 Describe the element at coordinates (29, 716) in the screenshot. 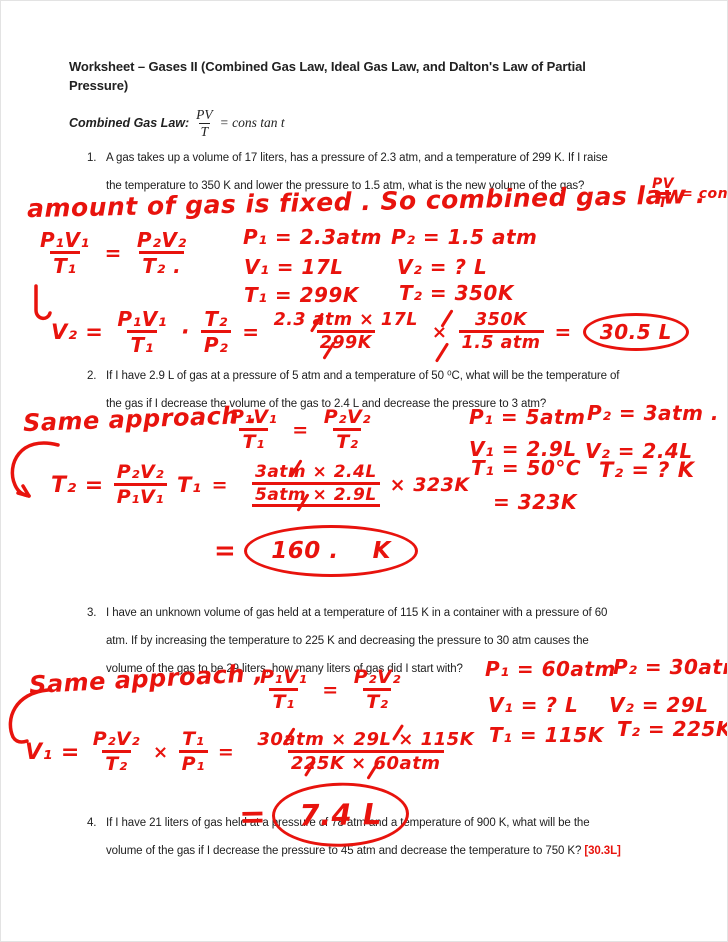

I see `q3-curved-arrow-icon` at that location.